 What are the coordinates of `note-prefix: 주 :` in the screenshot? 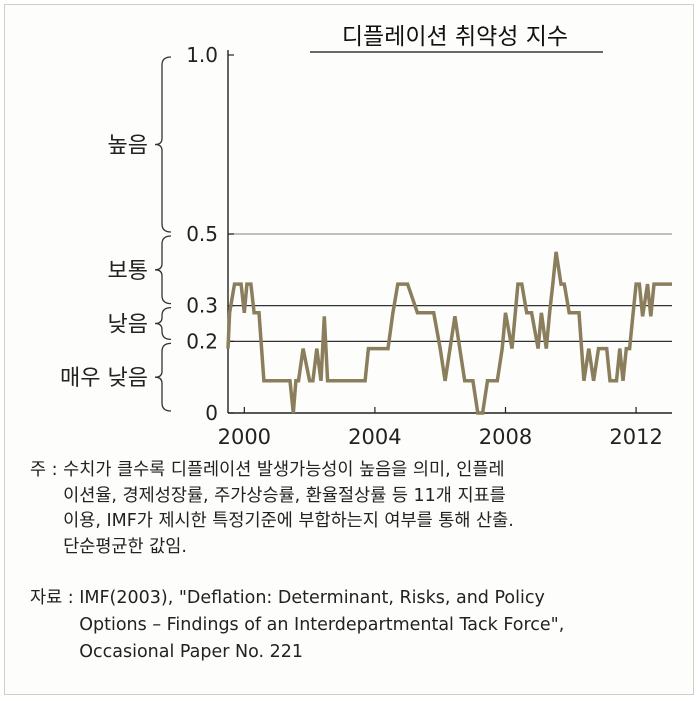 It's located at (47, 470).